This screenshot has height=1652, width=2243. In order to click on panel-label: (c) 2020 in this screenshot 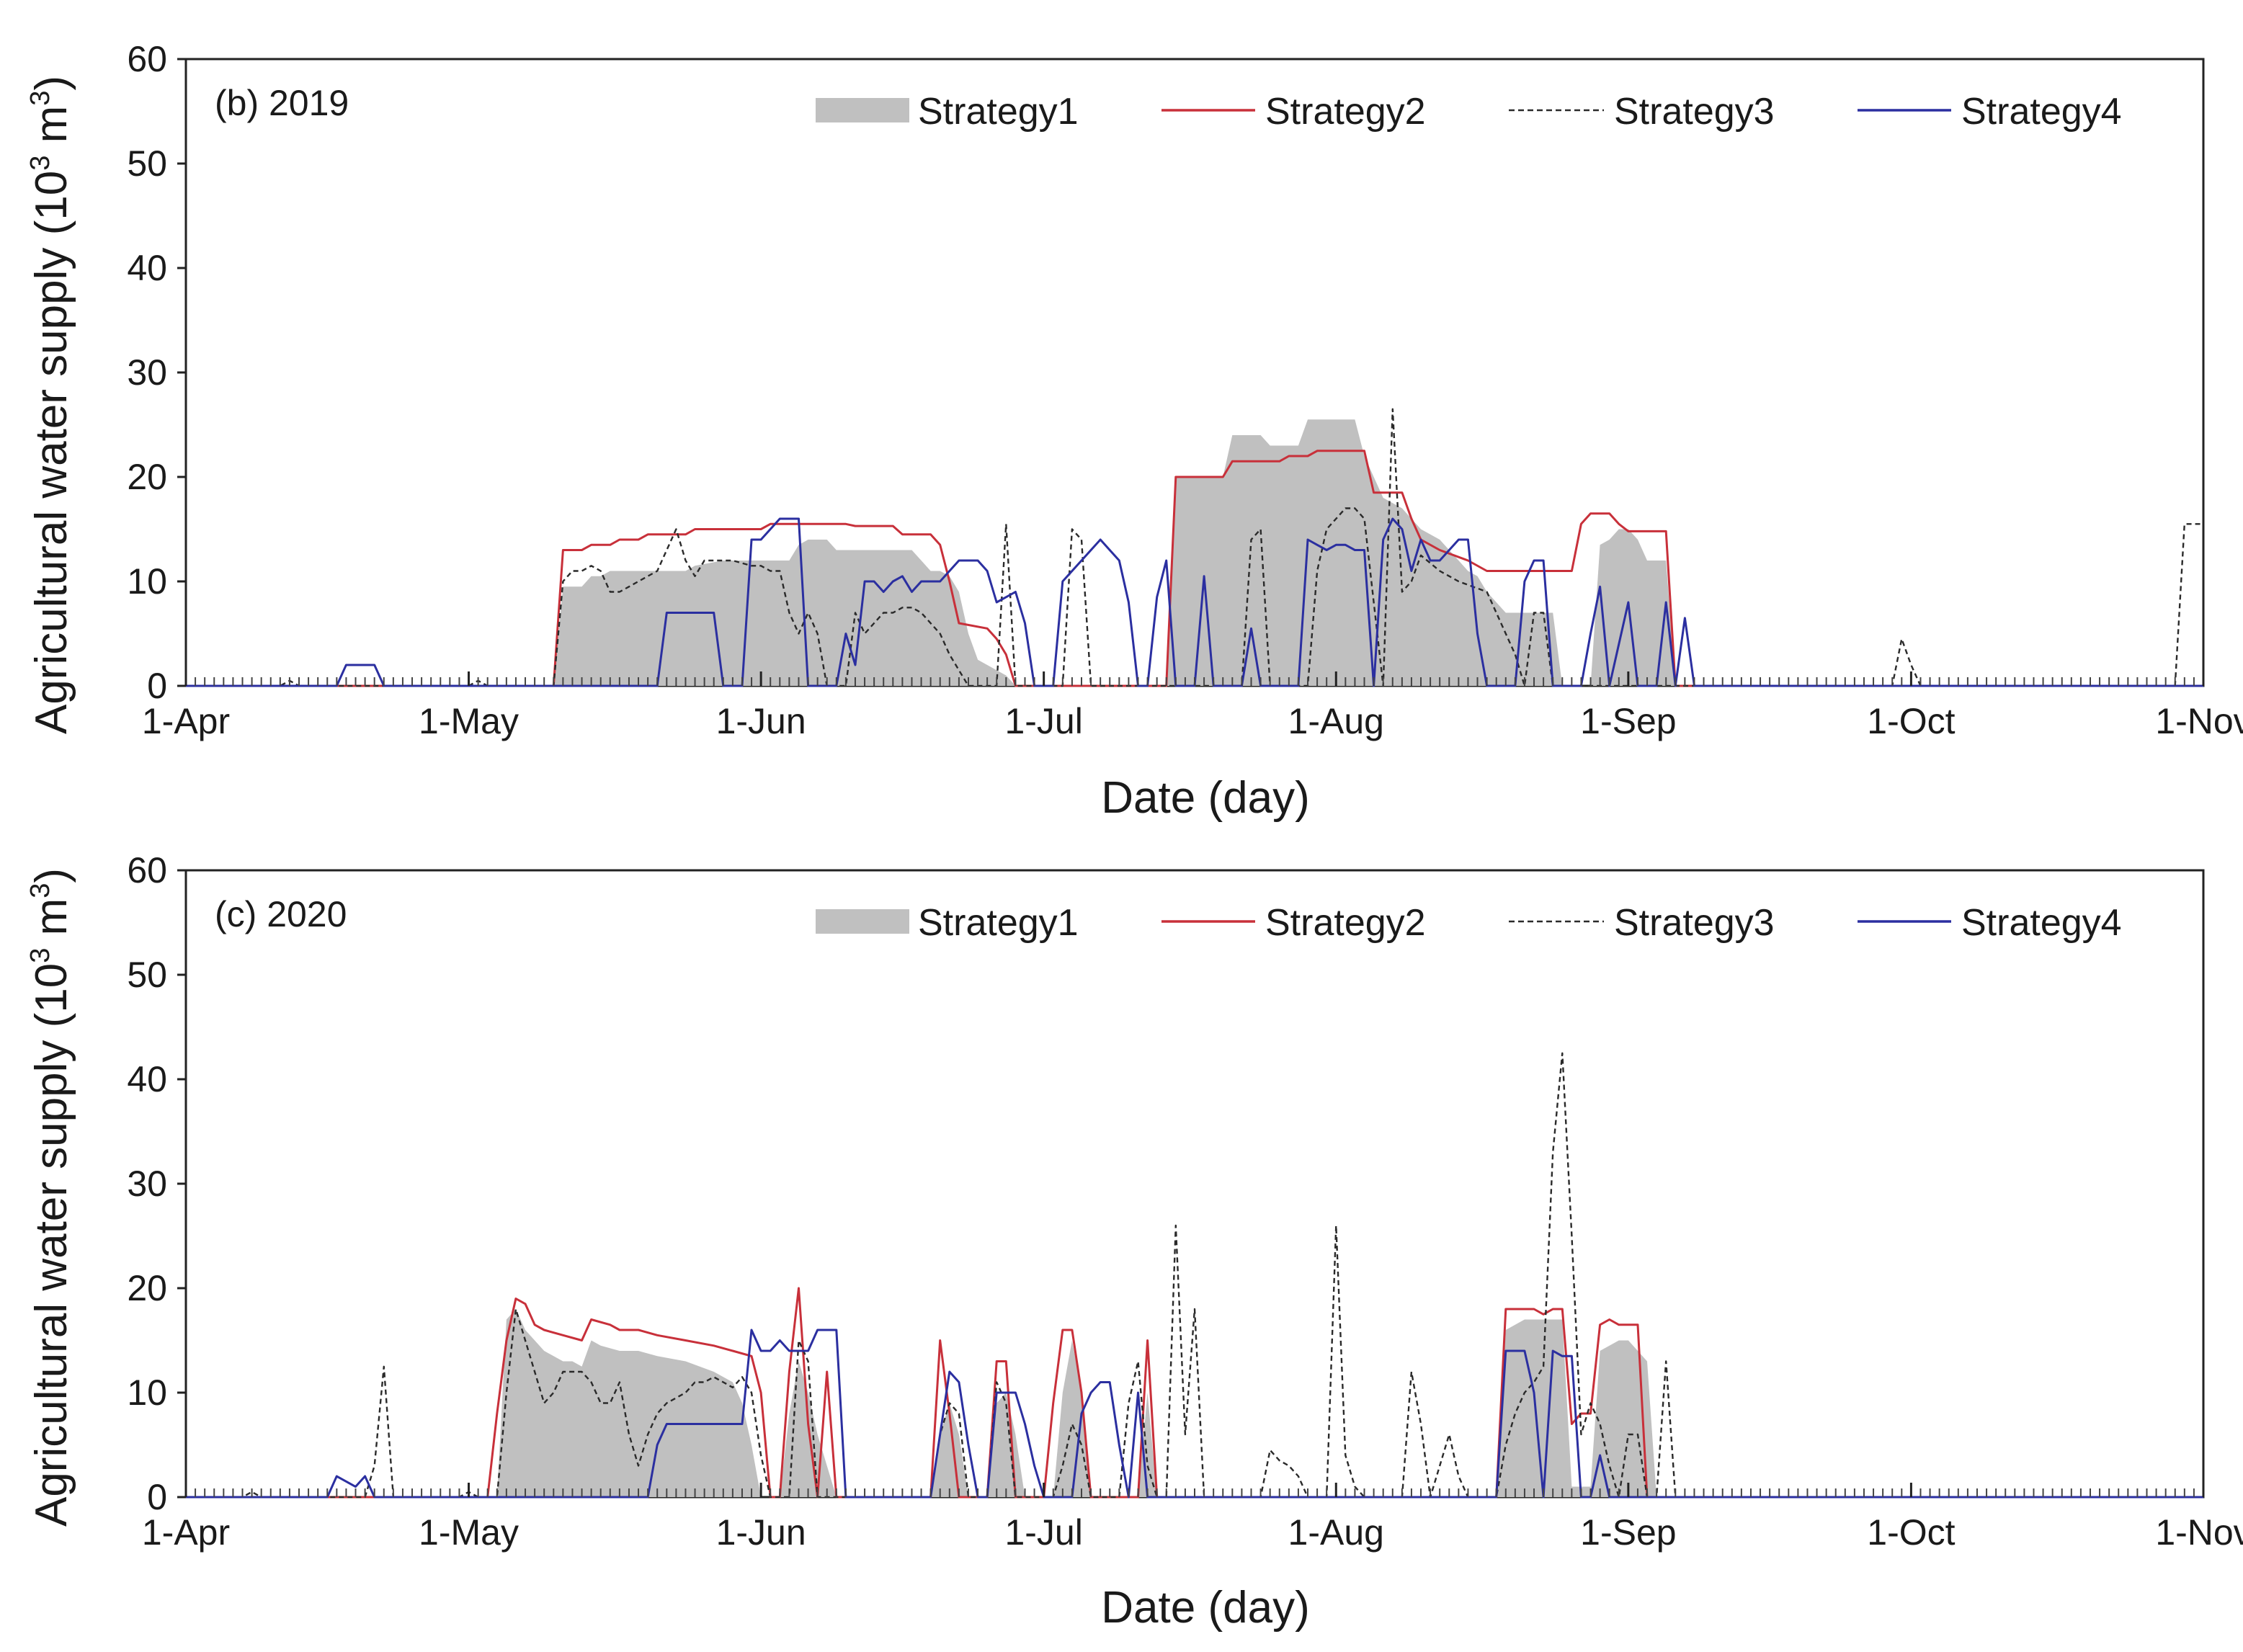, I will do `click(281, 914)`.